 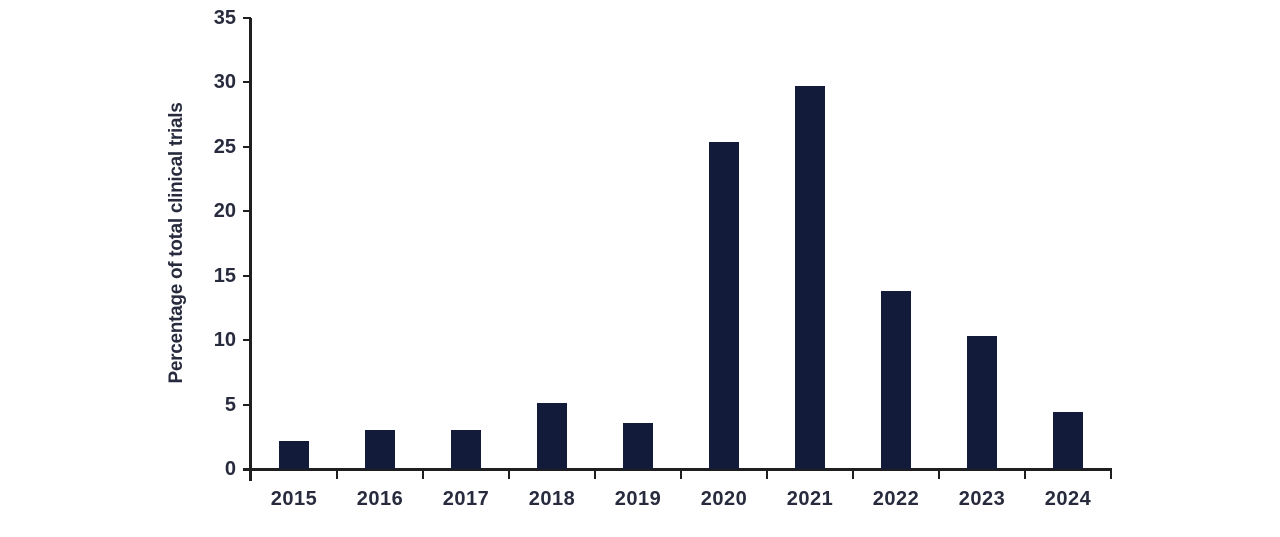 I want to click on x-axis-label: 2017, so click(x=466, y=499).